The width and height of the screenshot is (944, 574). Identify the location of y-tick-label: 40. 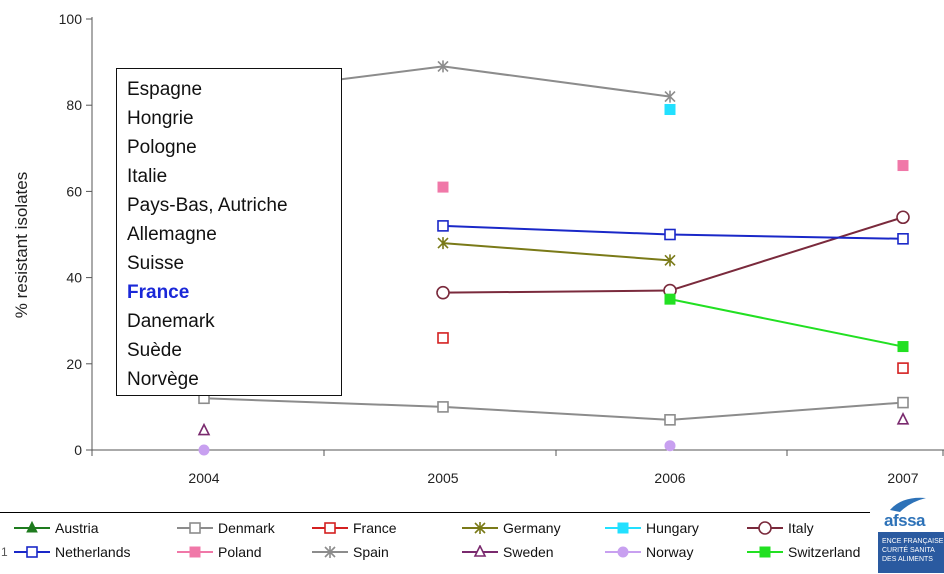
(74, 278).